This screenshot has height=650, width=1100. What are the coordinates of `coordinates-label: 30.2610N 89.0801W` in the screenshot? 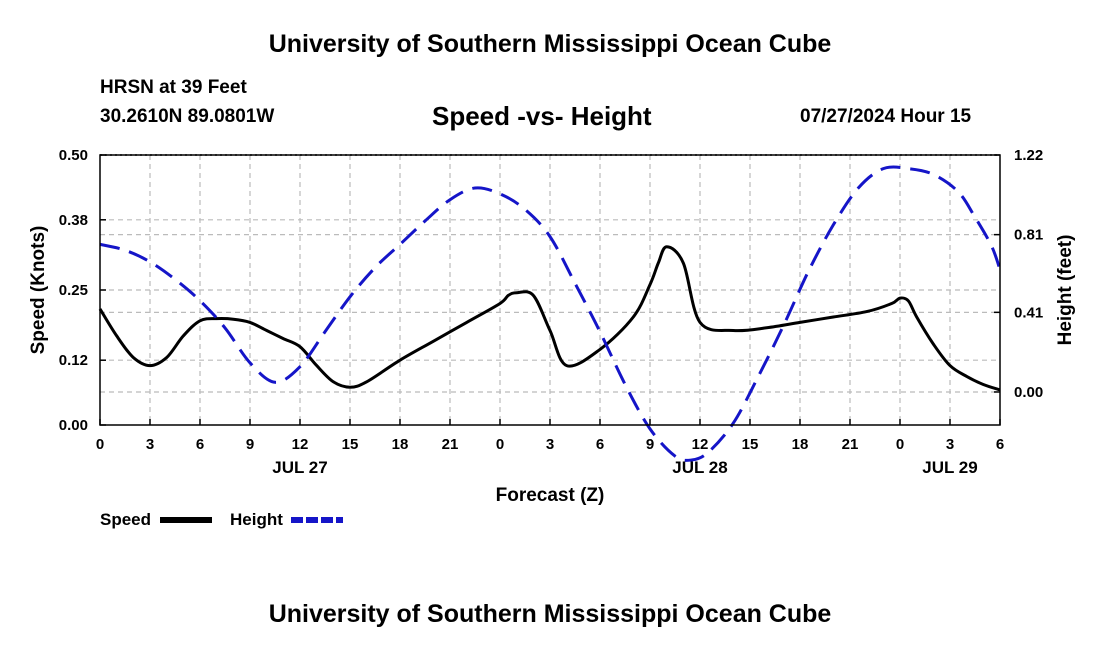 It's located at (187, 116).